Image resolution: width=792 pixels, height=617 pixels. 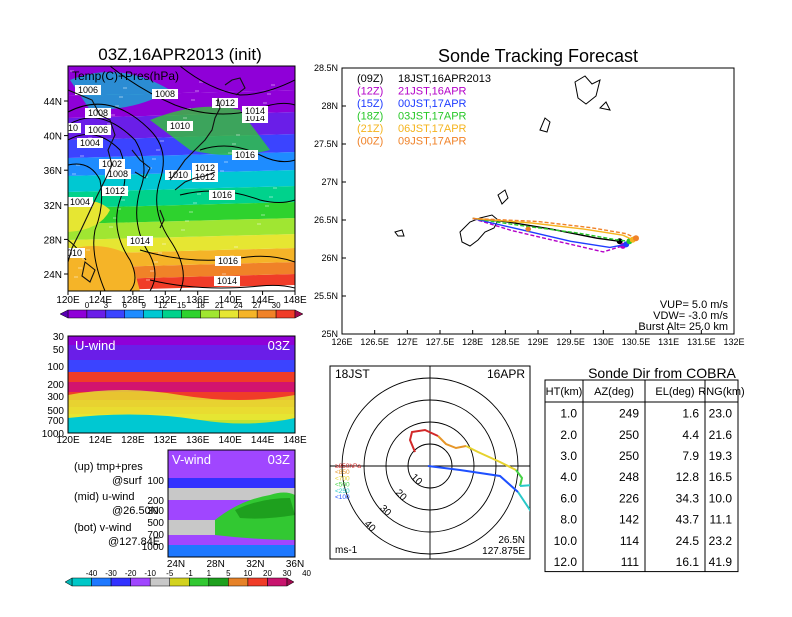 I want to click on track-x-tick-label: 131E, so click(x=668, y=342).